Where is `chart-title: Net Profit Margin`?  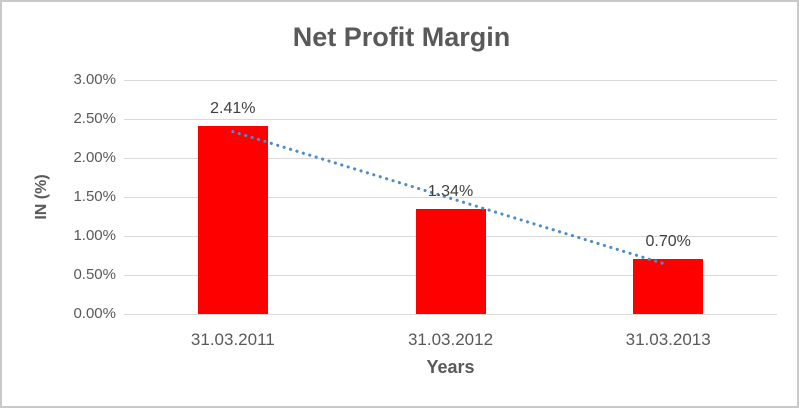
chart-title: Net Profit Margin is located at coordinates (401, 37).